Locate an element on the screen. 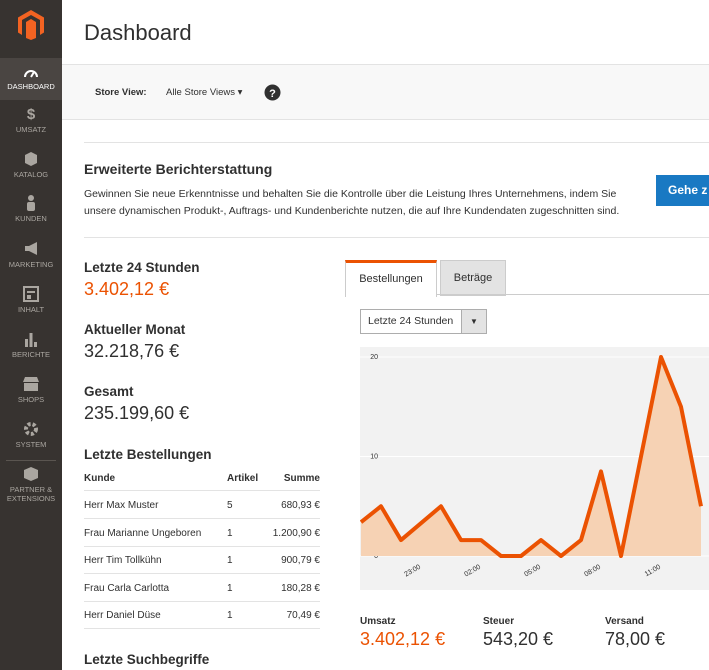 The height and width of the screenshot is (670, 709). stat-value: 235.199,60 € is located at coordinates (137, 413).